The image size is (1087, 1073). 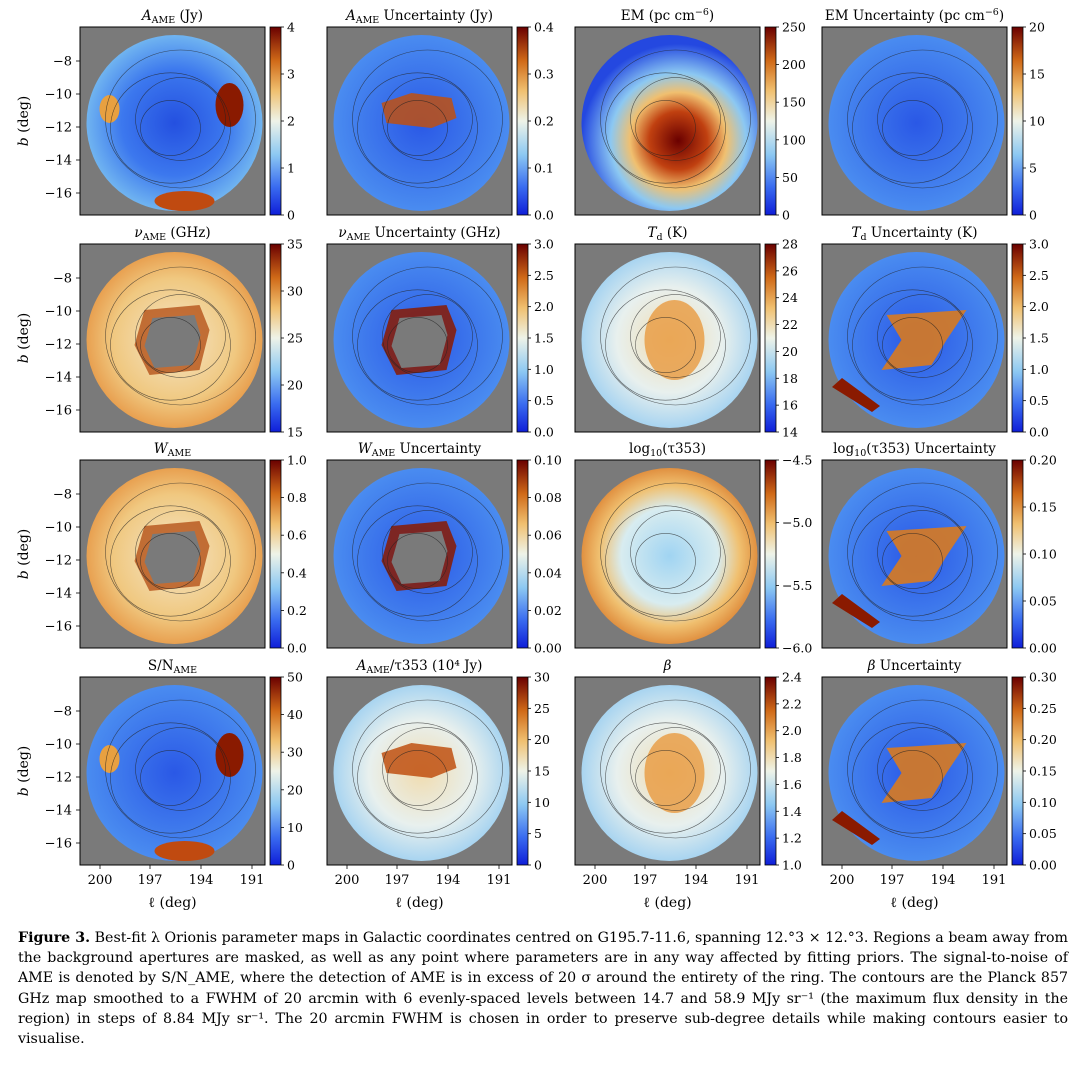 I want to click on colorbar-tick-label: 0.10, so click(x=548, y=460).